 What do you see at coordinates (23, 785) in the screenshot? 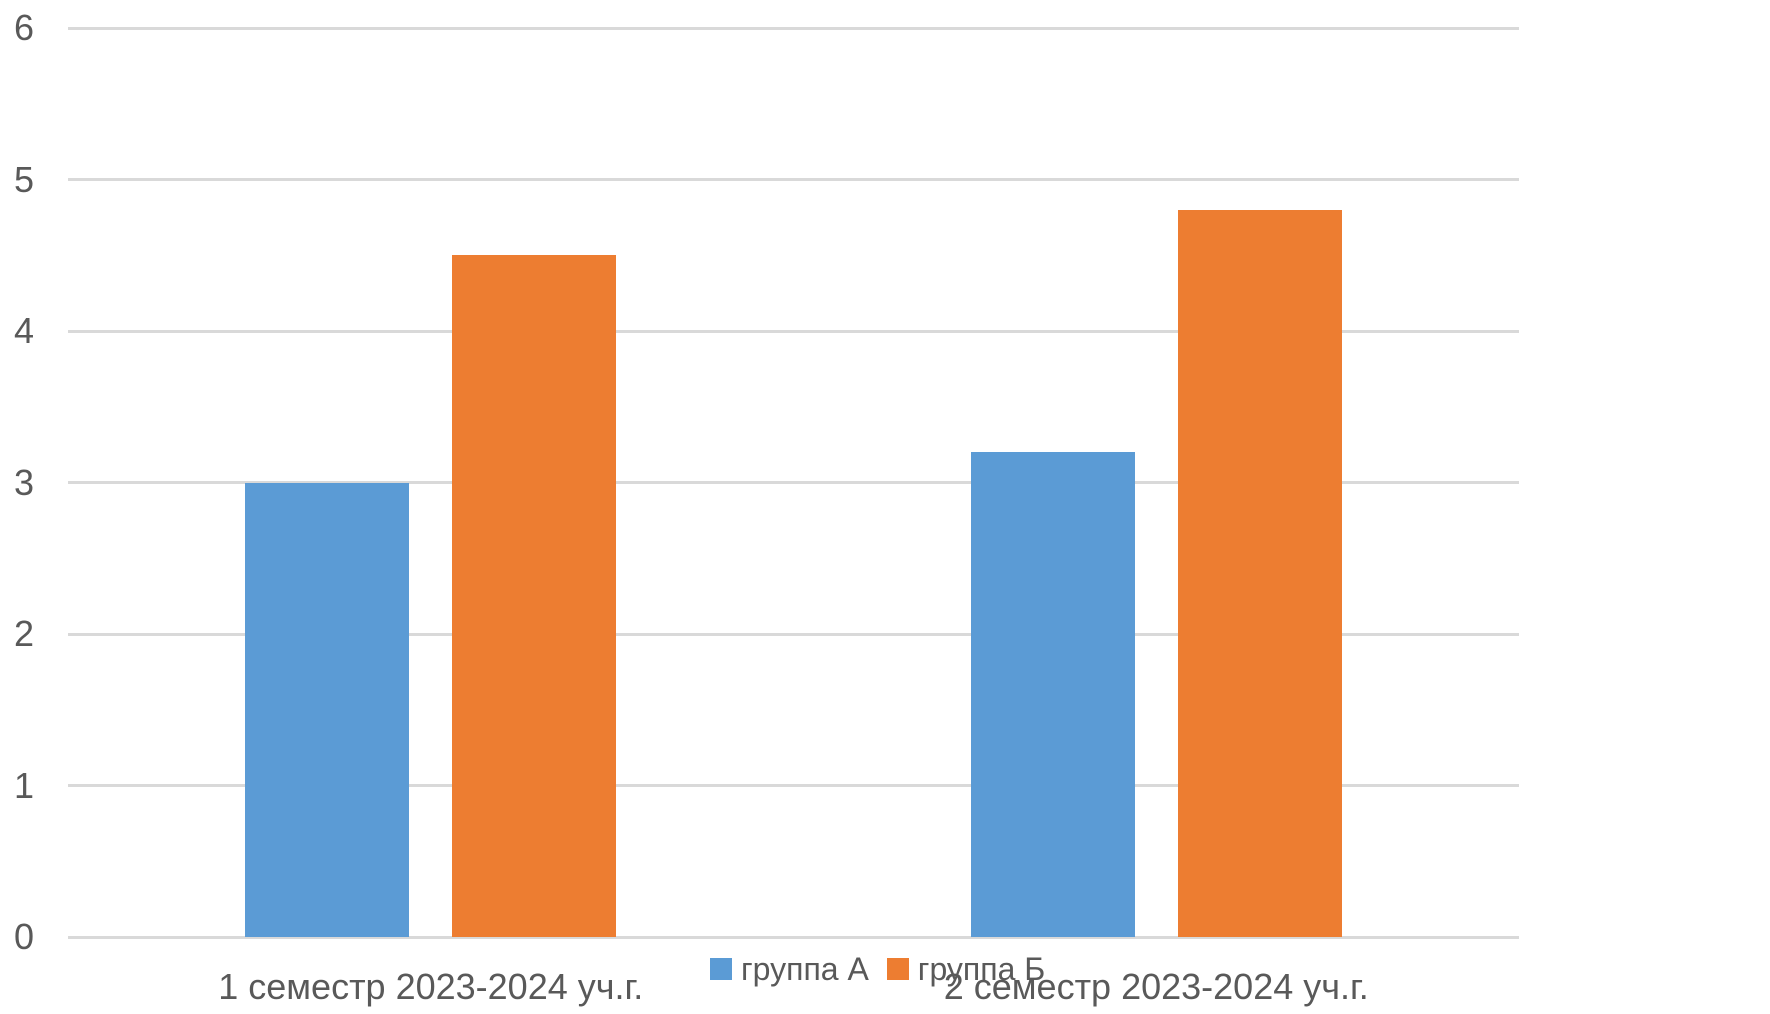
I see `y-axis-tick-label: 1` at bounding box center [23, 785].